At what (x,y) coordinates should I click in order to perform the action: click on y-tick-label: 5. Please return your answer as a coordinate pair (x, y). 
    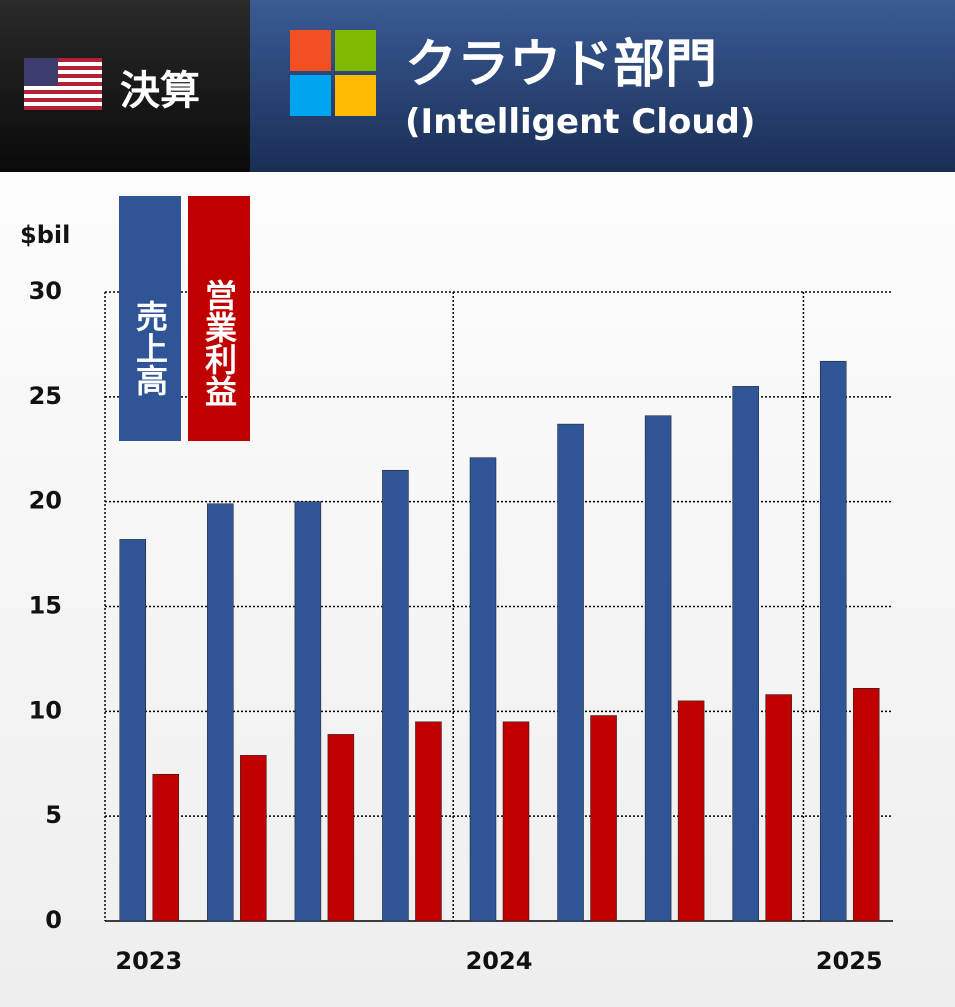
    Looking at the image, I should click on (53, 815).